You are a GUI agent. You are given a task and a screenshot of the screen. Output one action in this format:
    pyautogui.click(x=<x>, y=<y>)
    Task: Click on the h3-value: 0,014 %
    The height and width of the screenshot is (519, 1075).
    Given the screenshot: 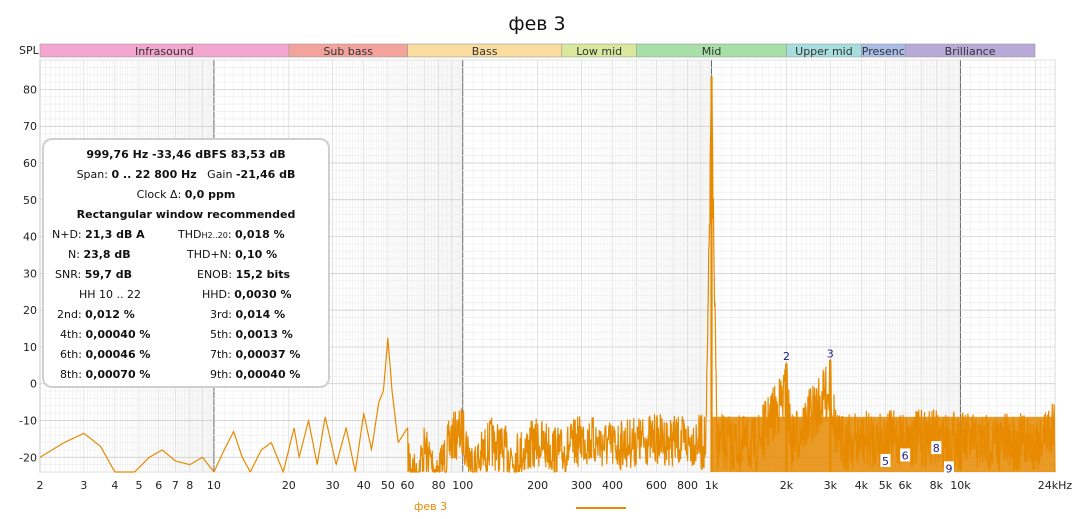 What is the action you would take?
    pyautogui.click(x=260, y=314)
    